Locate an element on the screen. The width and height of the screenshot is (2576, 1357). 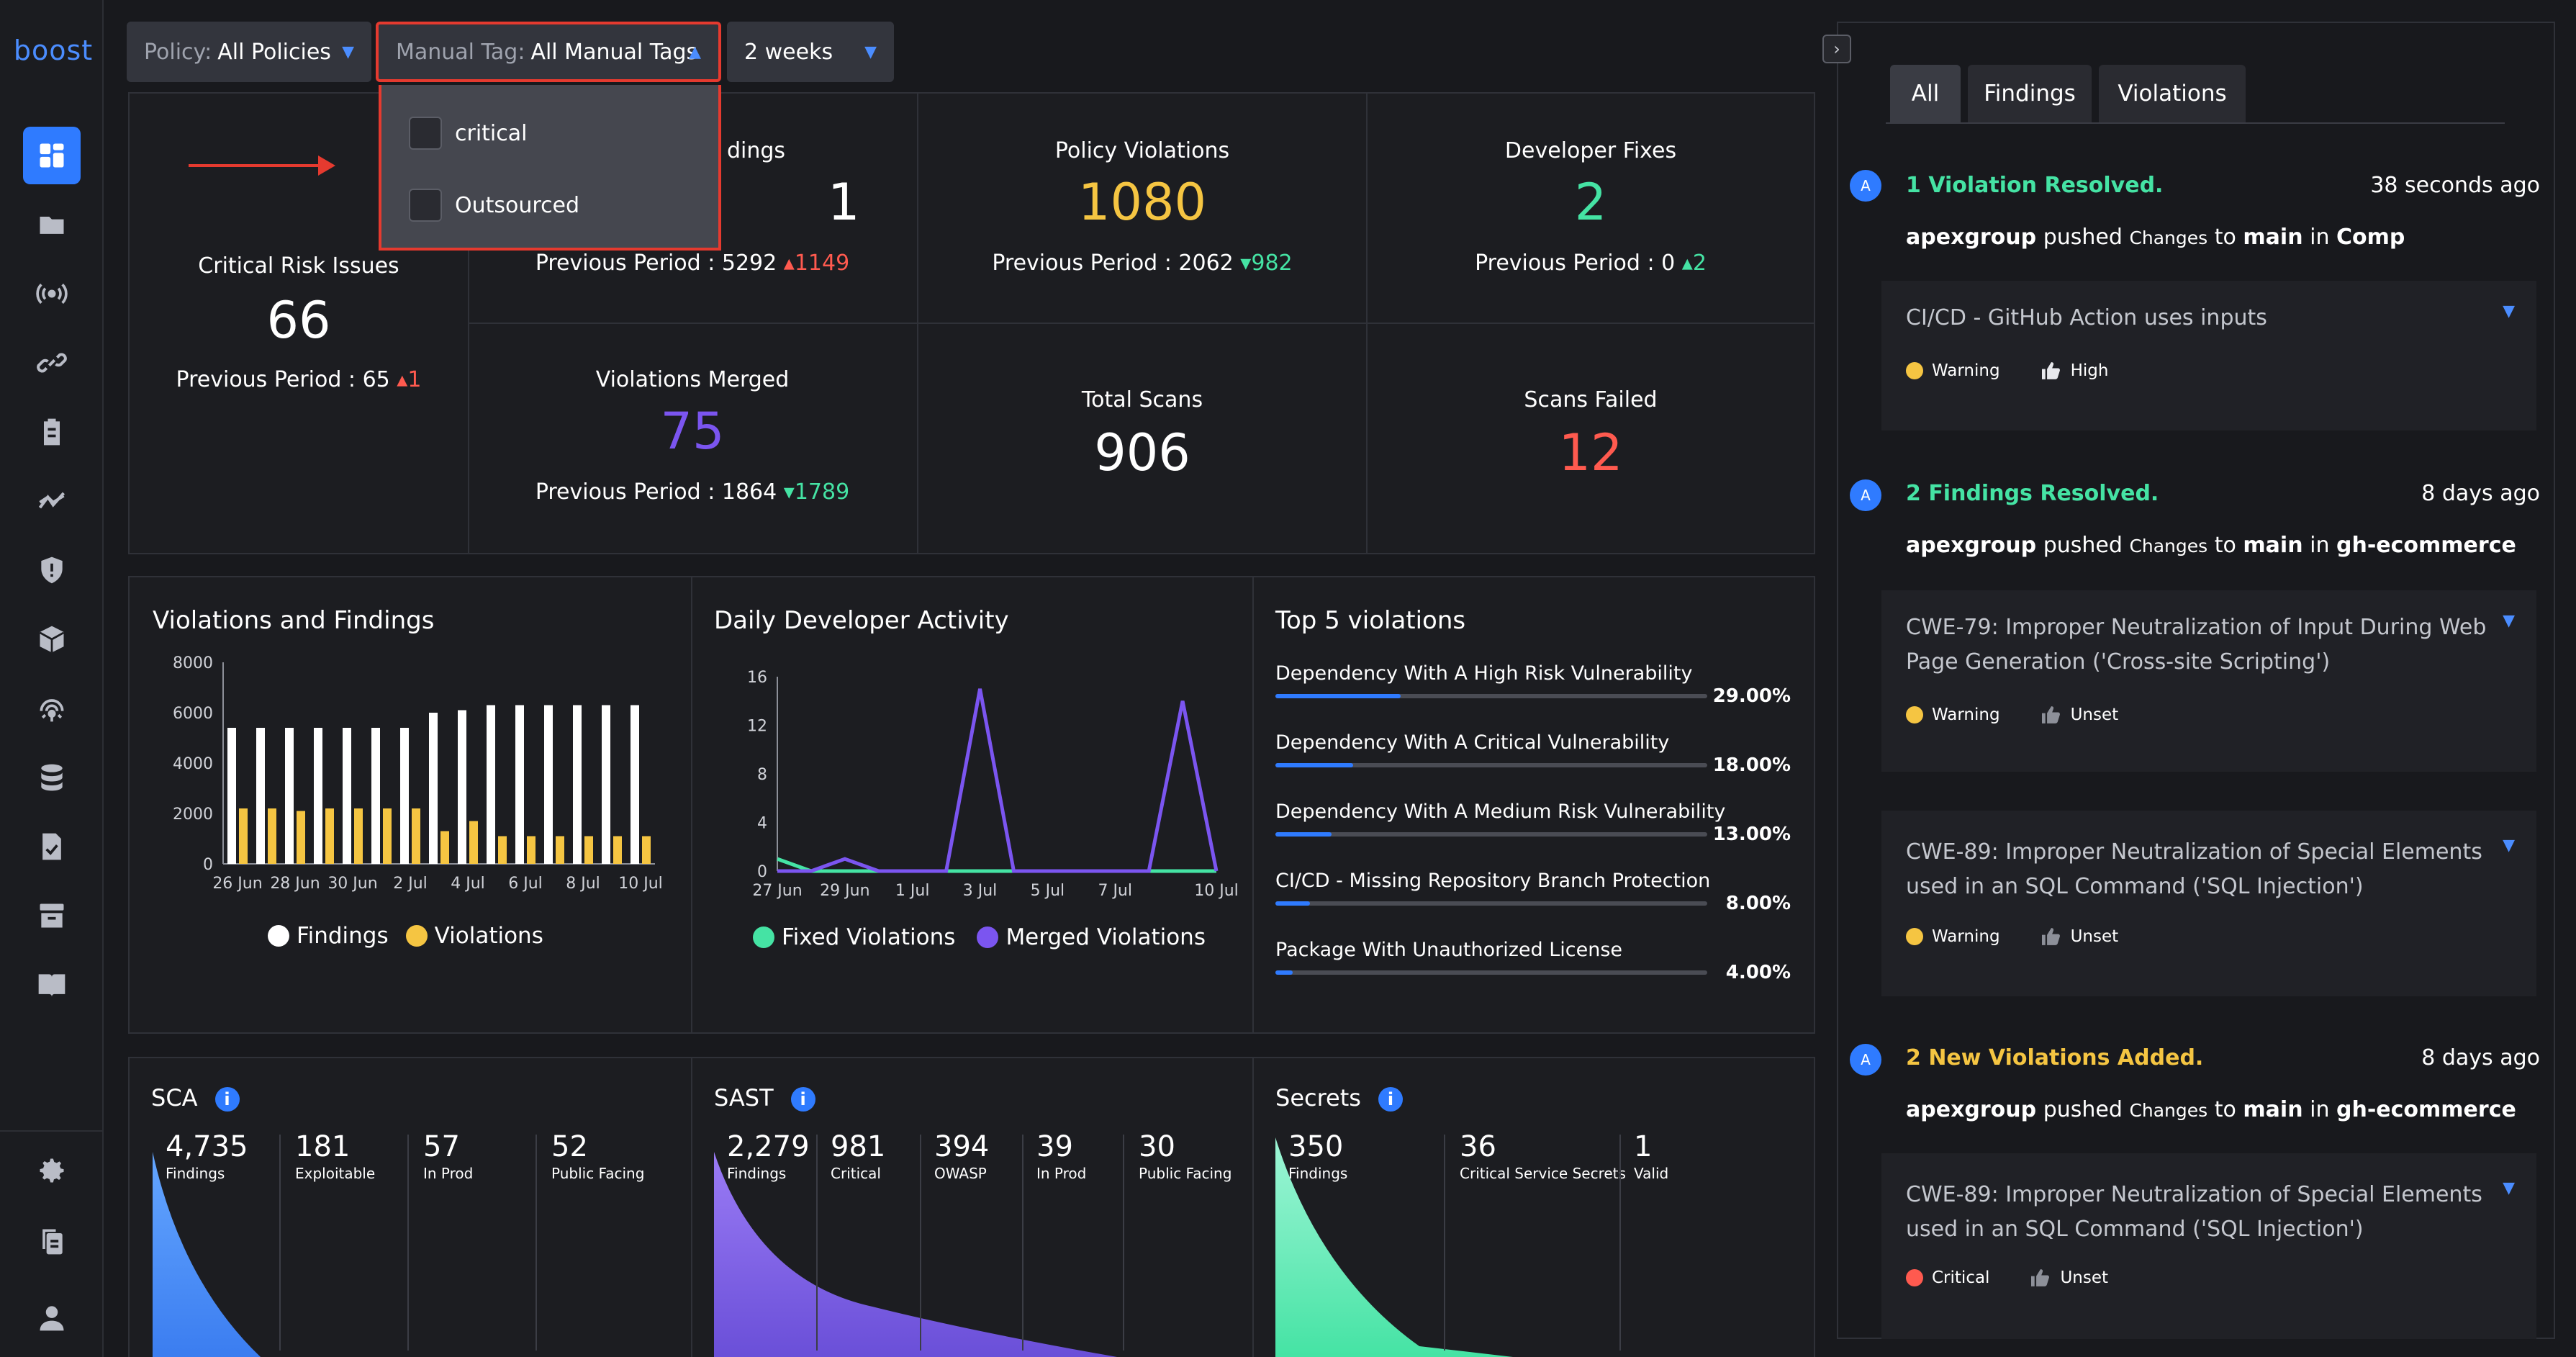
trend-icon is located at coordinates (52, 501).